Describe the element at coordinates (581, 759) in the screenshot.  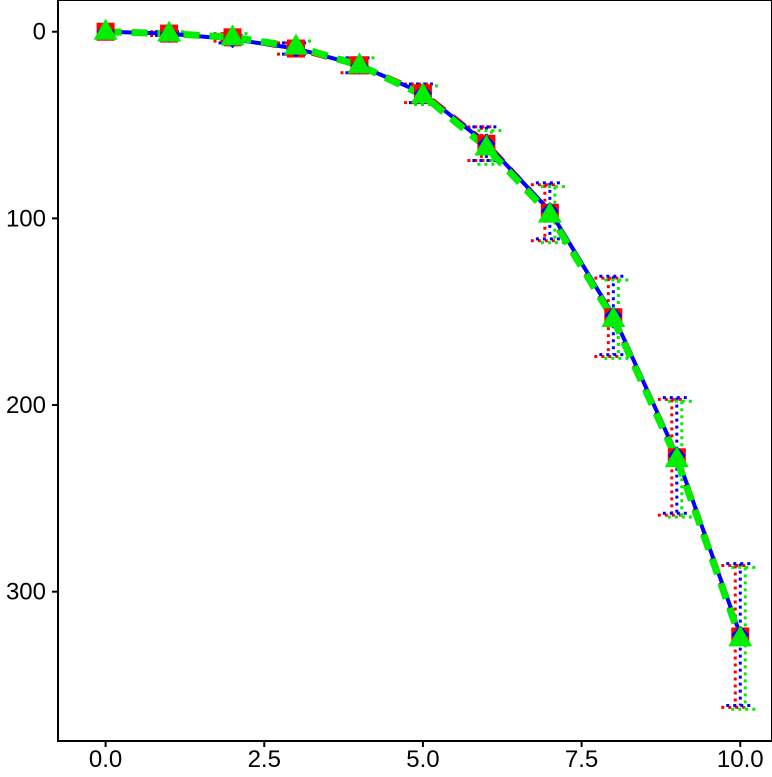
I see `x-tick-label: 7.5` at that location.